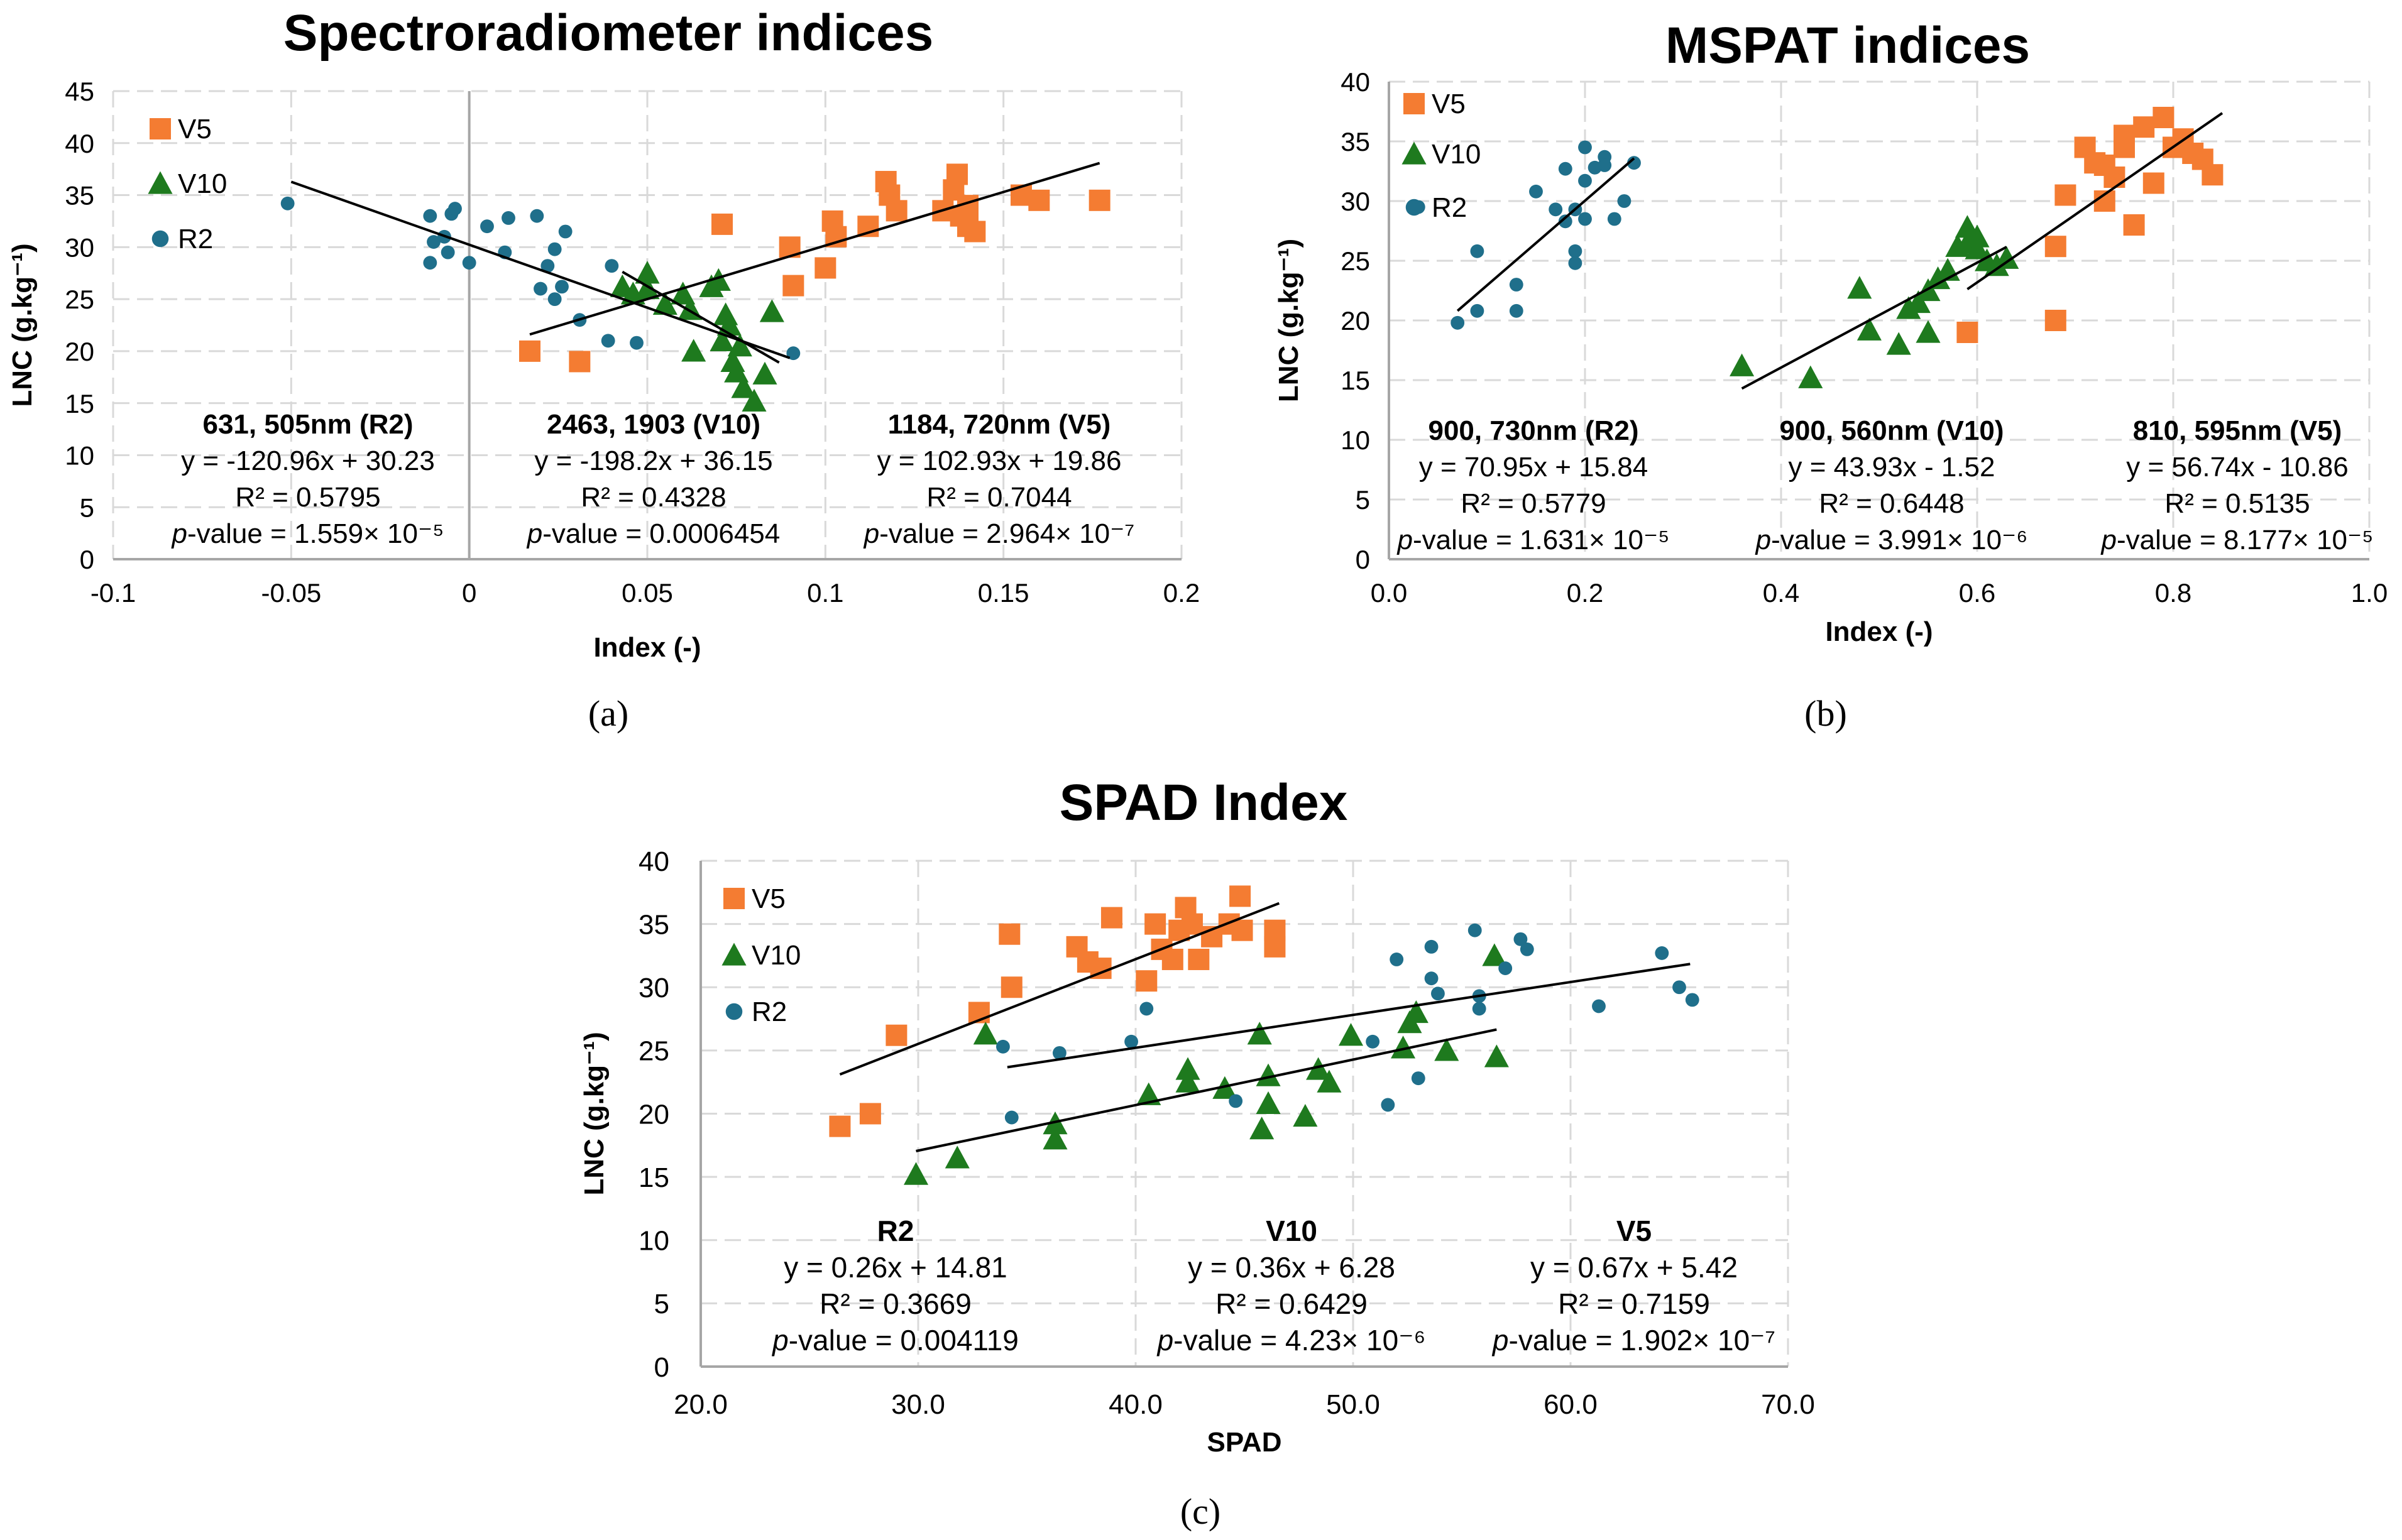  What do you see at coordinates (1847, 45) in the screenshot?
I see `chart-title: MSPAT indices` at bounding box center [1847, 45].